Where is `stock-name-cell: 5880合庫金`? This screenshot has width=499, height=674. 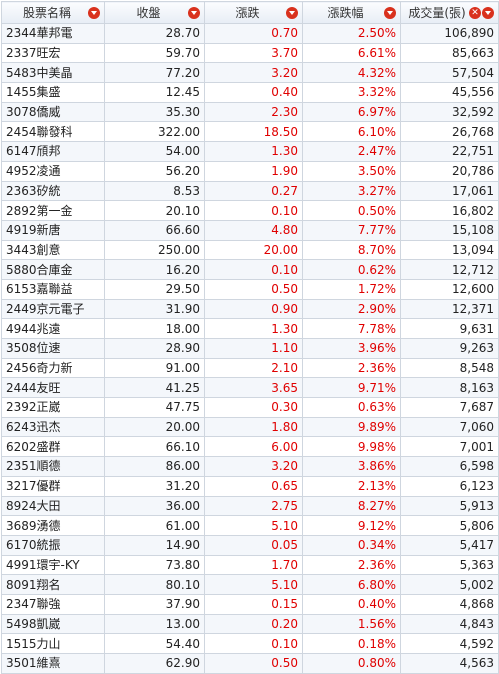 stock-name-cell: 5880合庫金 is located at coordinates (53, 269).